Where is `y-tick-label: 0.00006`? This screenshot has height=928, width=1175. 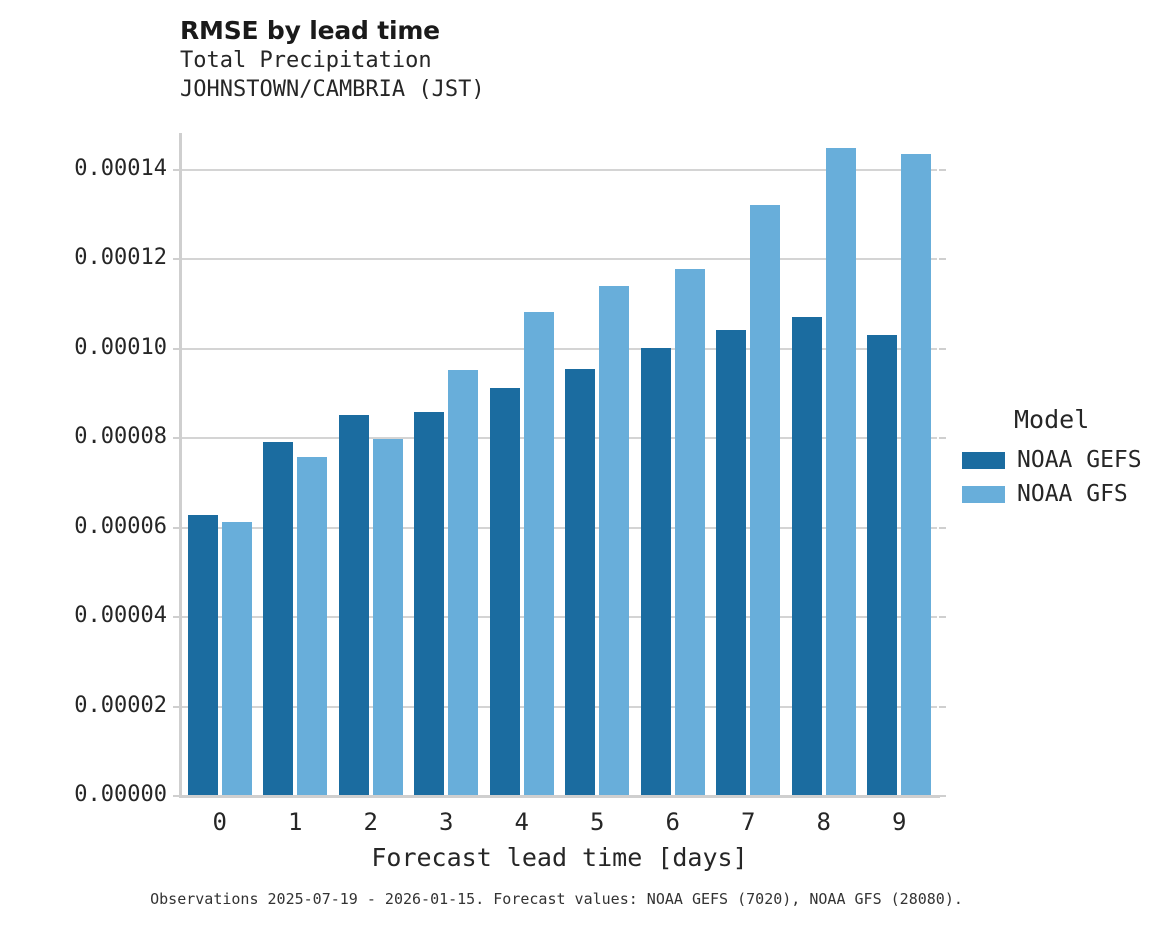
y-tick-label: 0.00006 is located at coordinates (120, 526).